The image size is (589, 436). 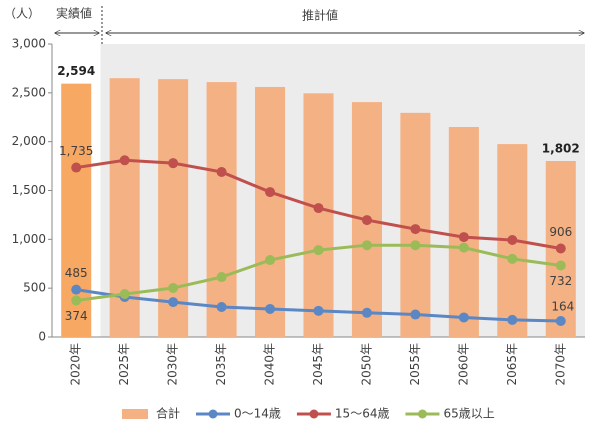 What do you see at coordinates (29, 141) in the screenshot?
I see `y-tick-label: 2,000` at bounding box center [29, 141].